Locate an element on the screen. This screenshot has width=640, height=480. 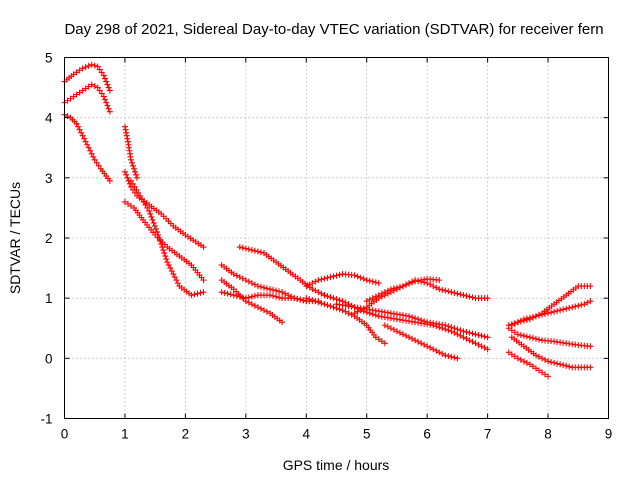
y-tick-label: 4 is located at coordinates (49, 118).